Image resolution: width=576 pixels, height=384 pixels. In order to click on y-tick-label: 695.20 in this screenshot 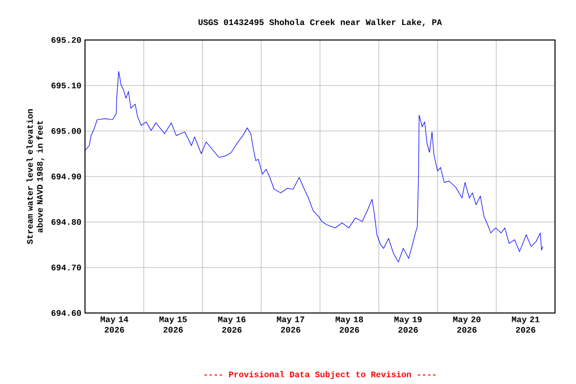, I will do `click(66, 40)`.